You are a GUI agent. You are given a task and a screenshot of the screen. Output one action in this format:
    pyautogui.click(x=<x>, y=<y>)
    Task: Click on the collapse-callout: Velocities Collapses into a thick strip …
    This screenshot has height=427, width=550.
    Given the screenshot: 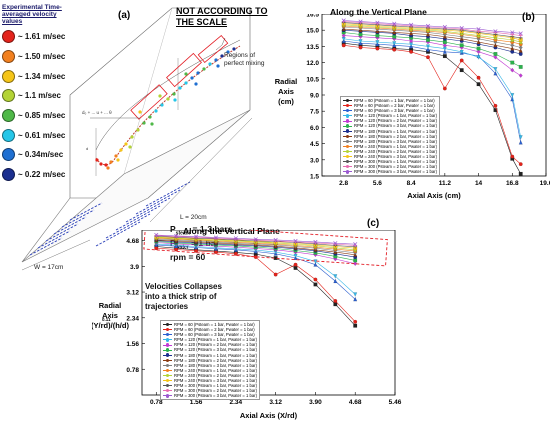 What is the action you would take?
    pyautogui.click(x=183, y=296)
    